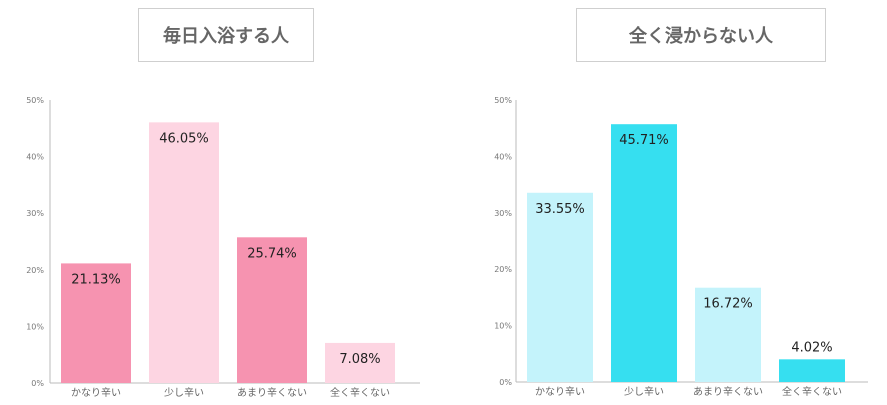  What do you see at coordinates (644, 391) in the screenshot?
I see `right-category-label: 少し辛い` at bounding box center [644, 391].